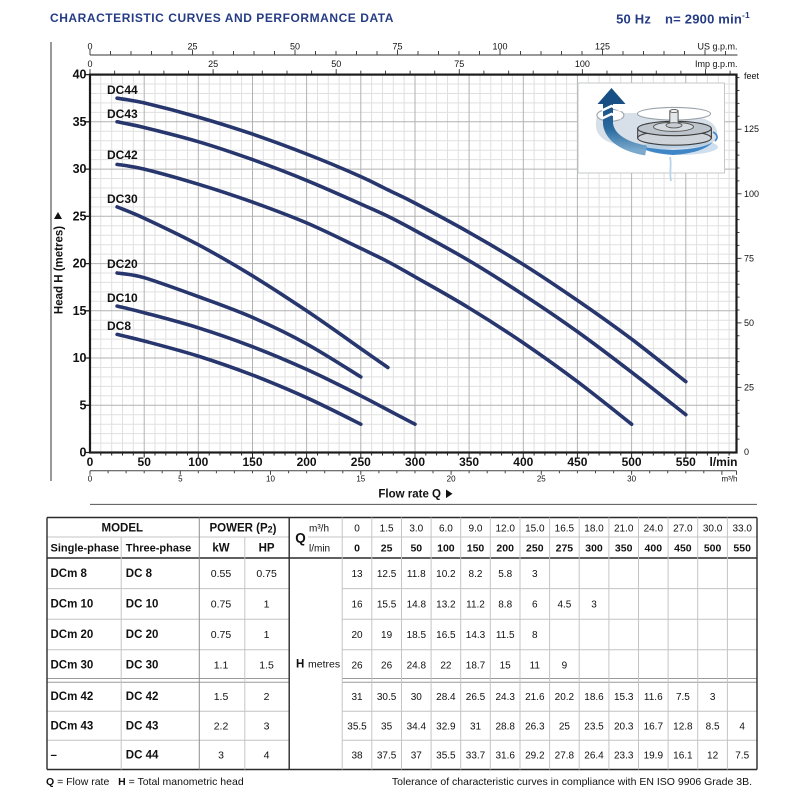  I want to click on svg-text: 4, so click(267, 756).